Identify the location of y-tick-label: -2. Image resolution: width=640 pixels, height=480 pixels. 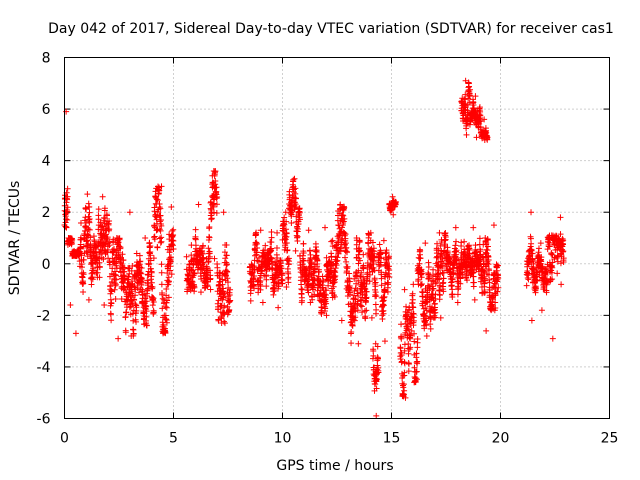
(44, 316).